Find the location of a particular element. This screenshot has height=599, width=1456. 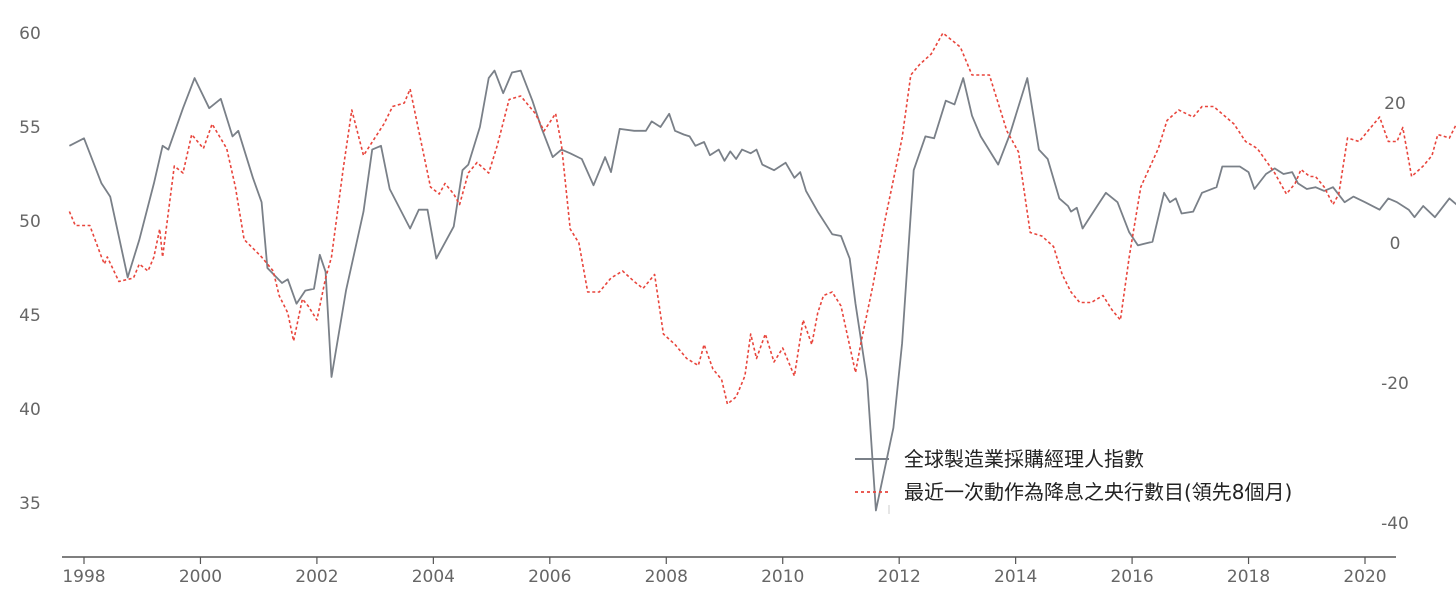

left-y-tick-label: 40 is located at coordinates (30, 410).